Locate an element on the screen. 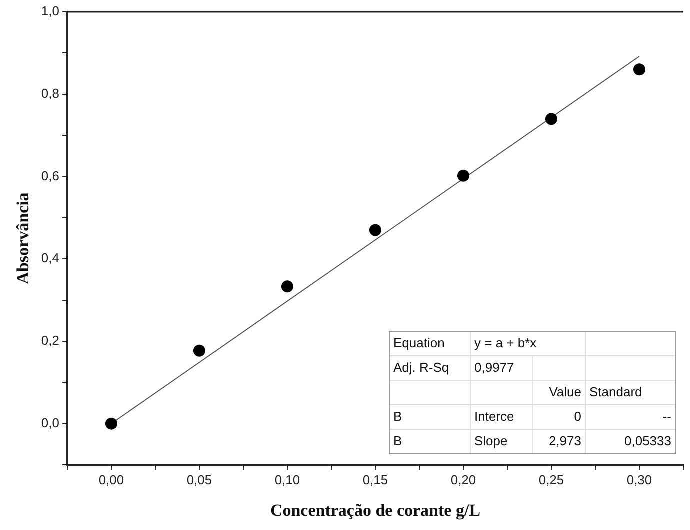 The image size is (690, 530). x-tick-label: 0,20 is located at coordinates (463, 480).